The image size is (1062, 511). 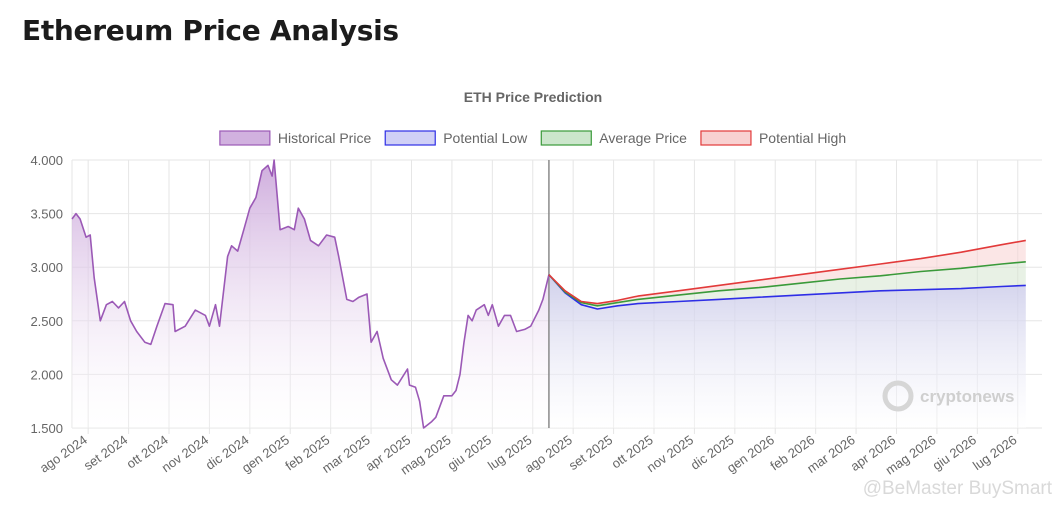 I want to click on x-tick-label: set 2025, so click(x=590, y=452).